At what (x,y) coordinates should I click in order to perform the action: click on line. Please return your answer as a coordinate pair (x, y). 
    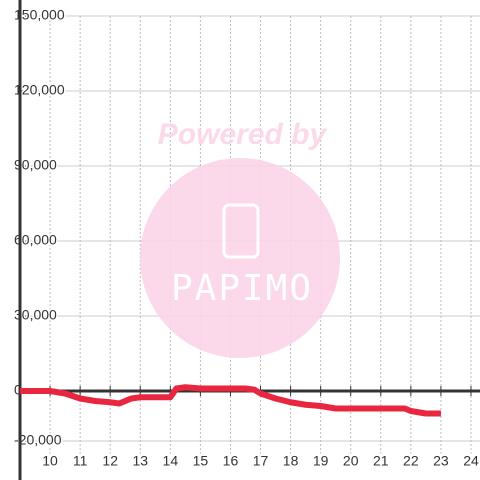
    Looking at the image, I should click on (230, 400).